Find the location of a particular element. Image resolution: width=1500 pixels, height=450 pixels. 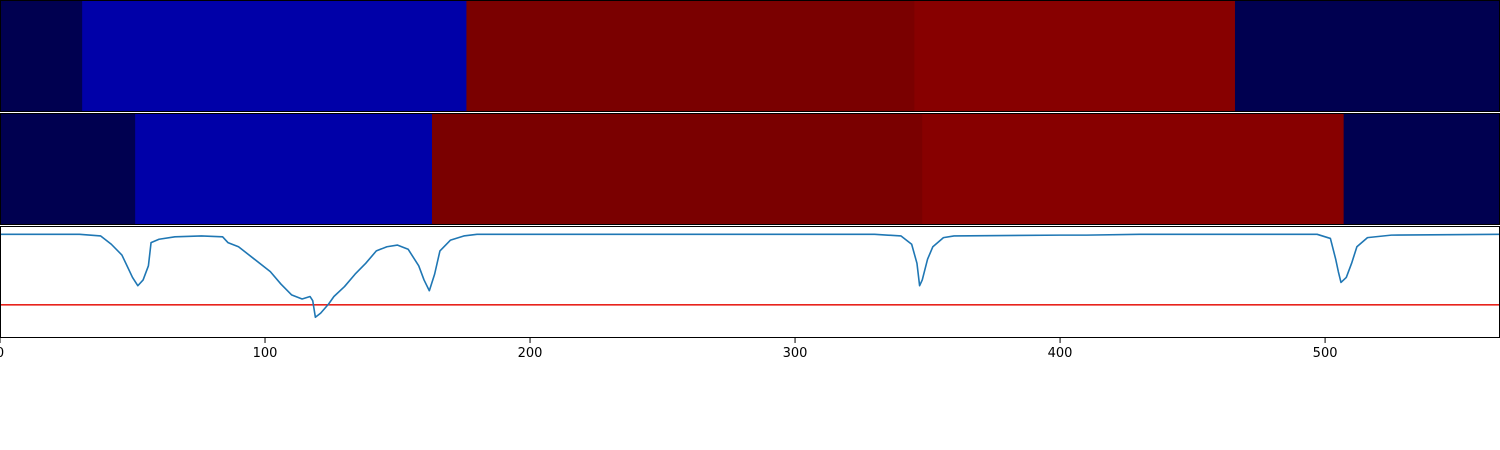

x-tick-label-300: 300 is located at coordinates (795, 353).